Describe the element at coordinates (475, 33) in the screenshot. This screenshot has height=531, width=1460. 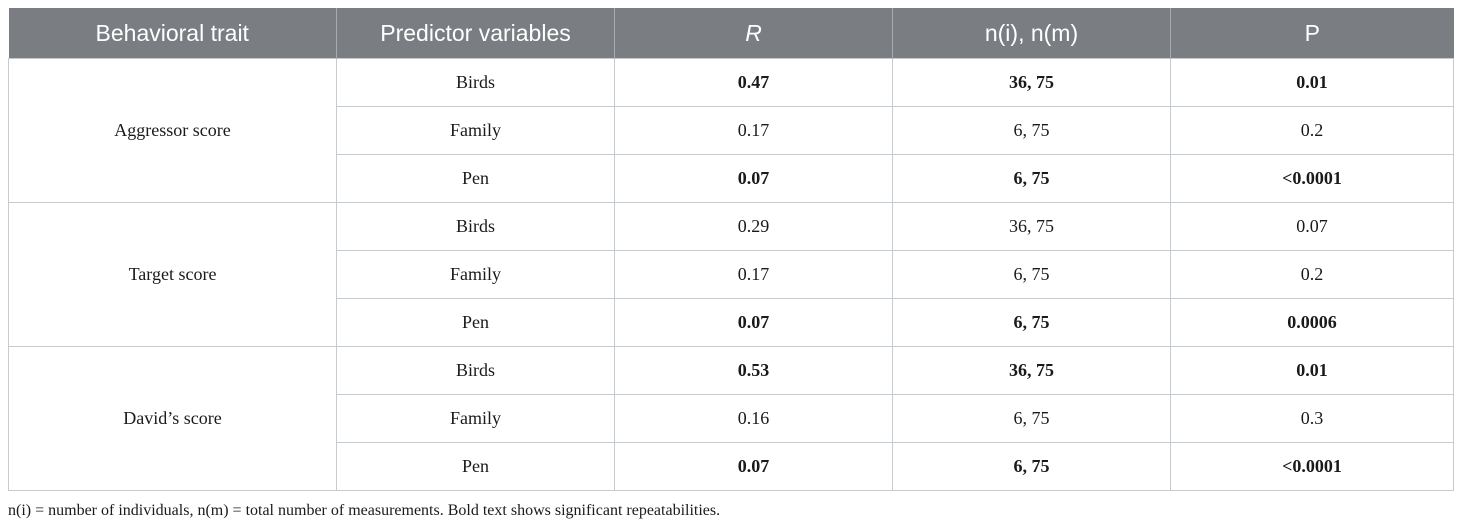
I see `header-predictor-variables: Predictor variables` at that location.